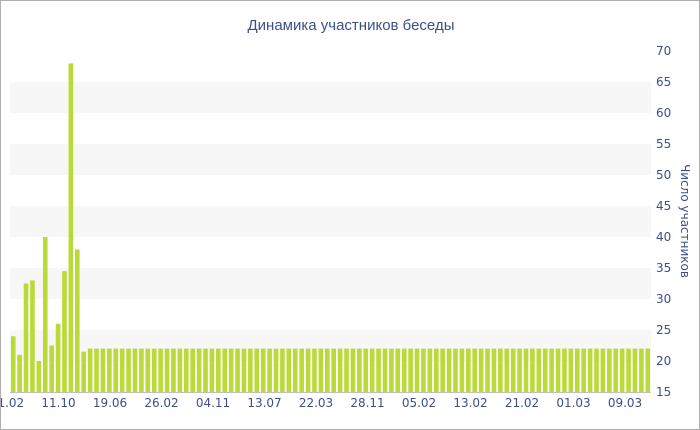 The width and height of the screenshot is (700, 430). I want to click on y-tick-label: 40, so click(663, 237).